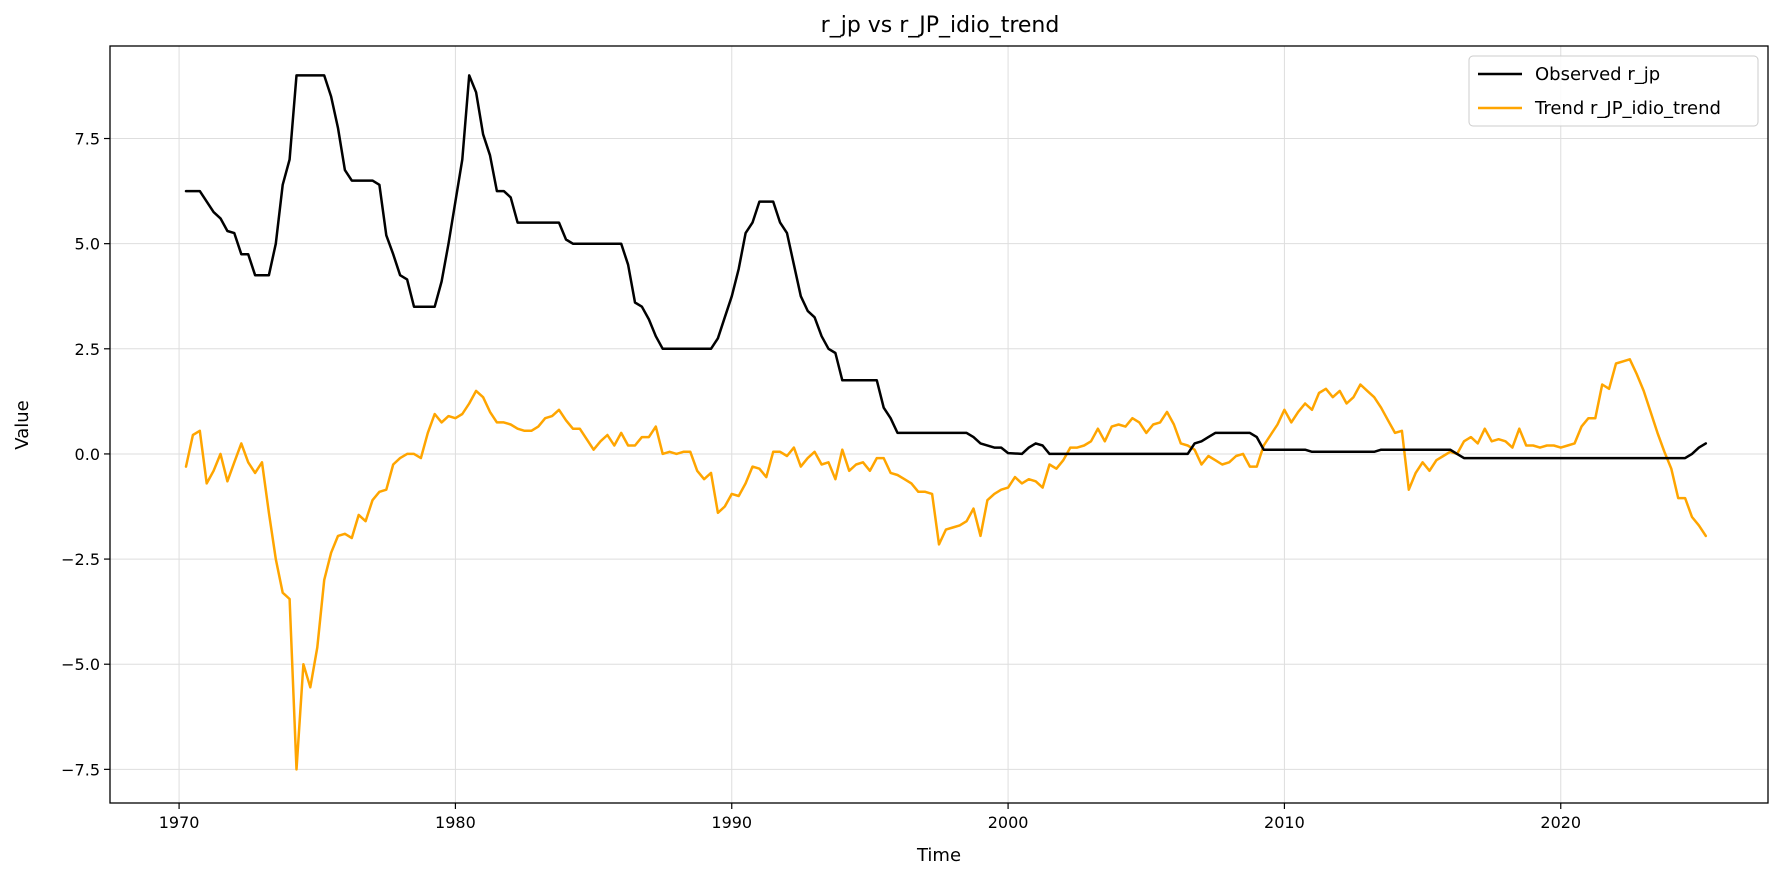  Describe the element at coordinates (87, 139) in the screenshot. I see `y-tick-label: 7.5` at that location.